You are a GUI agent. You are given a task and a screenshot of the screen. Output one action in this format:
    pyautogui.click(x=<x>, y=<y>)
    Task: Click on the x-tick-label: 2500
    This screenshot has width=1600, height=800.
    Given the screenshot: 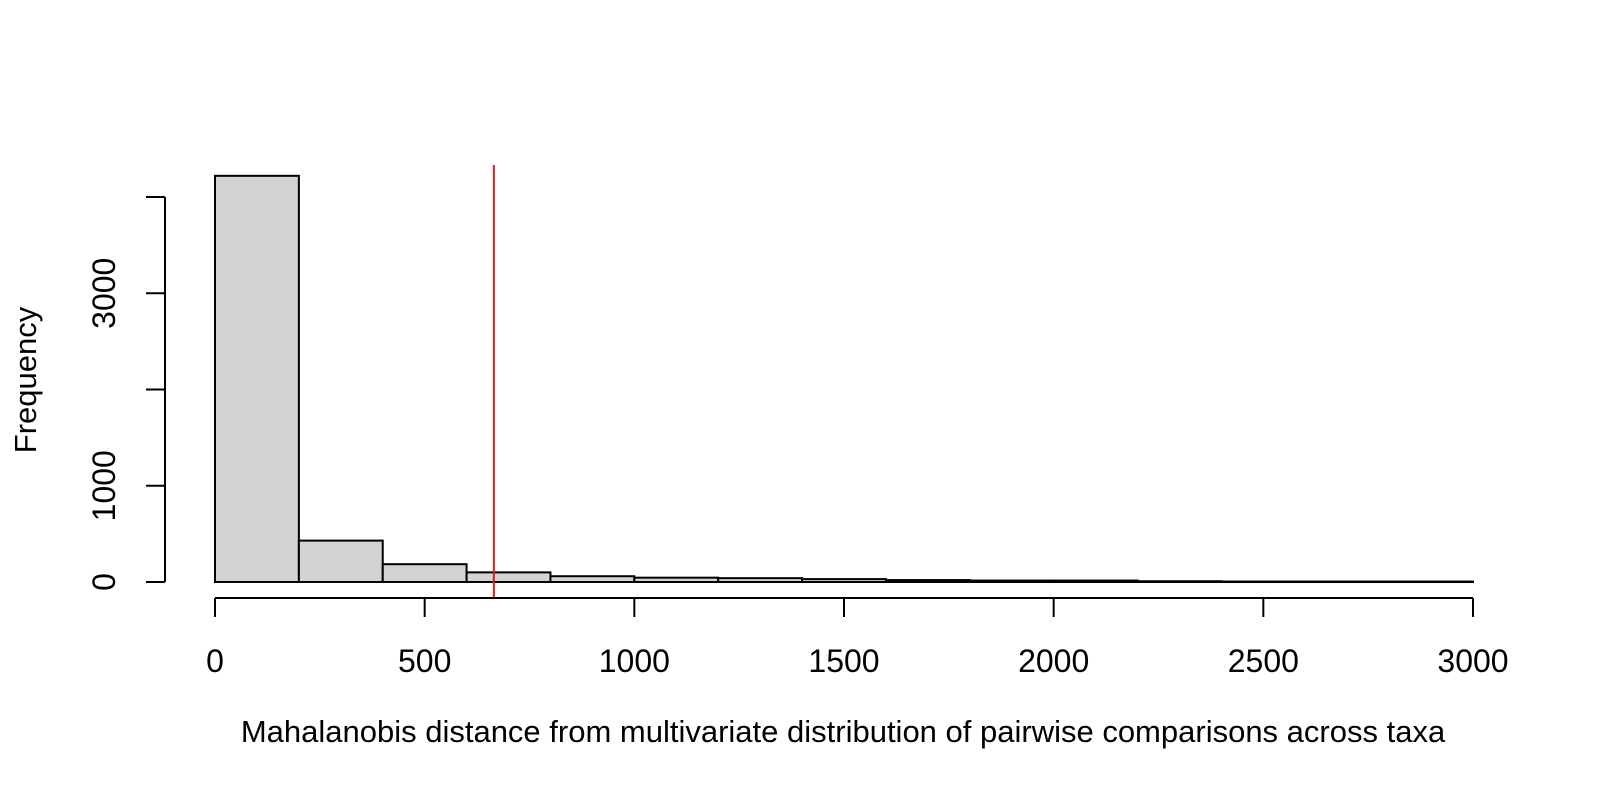 What is the action you would take?
    pyautogui.click(x=1263, y=661)
    